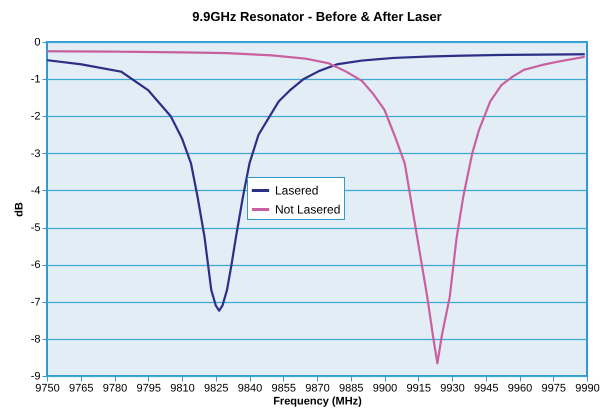 The height and width of the screenshot is (413, 608). What do you see at coordinates (317, 402) in the screenshot?
I see `x-axis-title: Frequency (MHz)` at bounding box center [317, 402].